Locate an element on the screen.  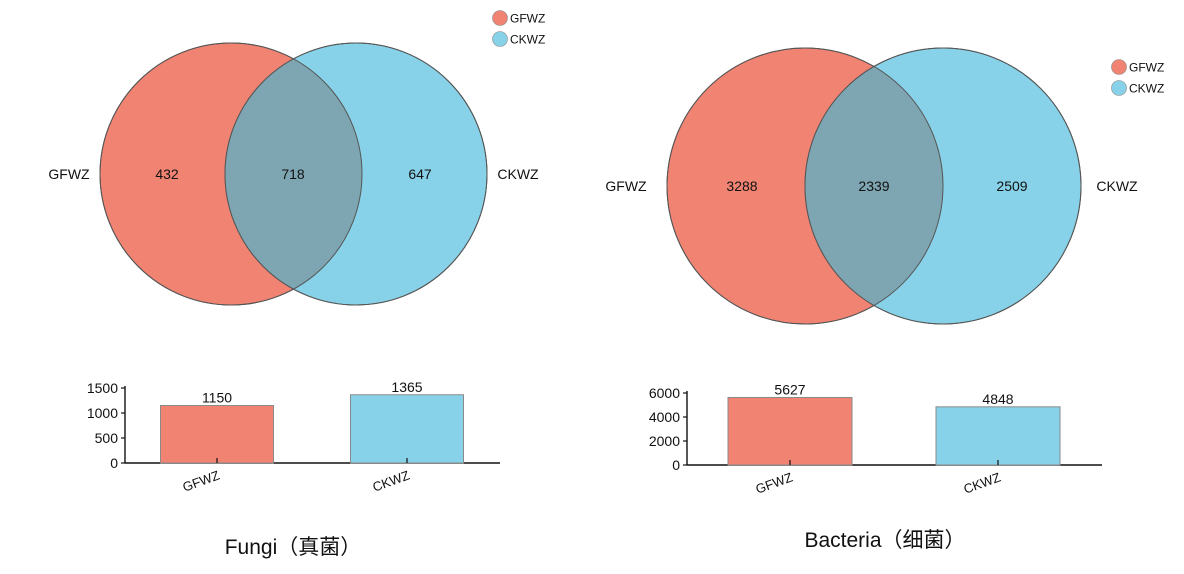
bar-y-tick-label: 6000 is located at coordinates (664, 393).